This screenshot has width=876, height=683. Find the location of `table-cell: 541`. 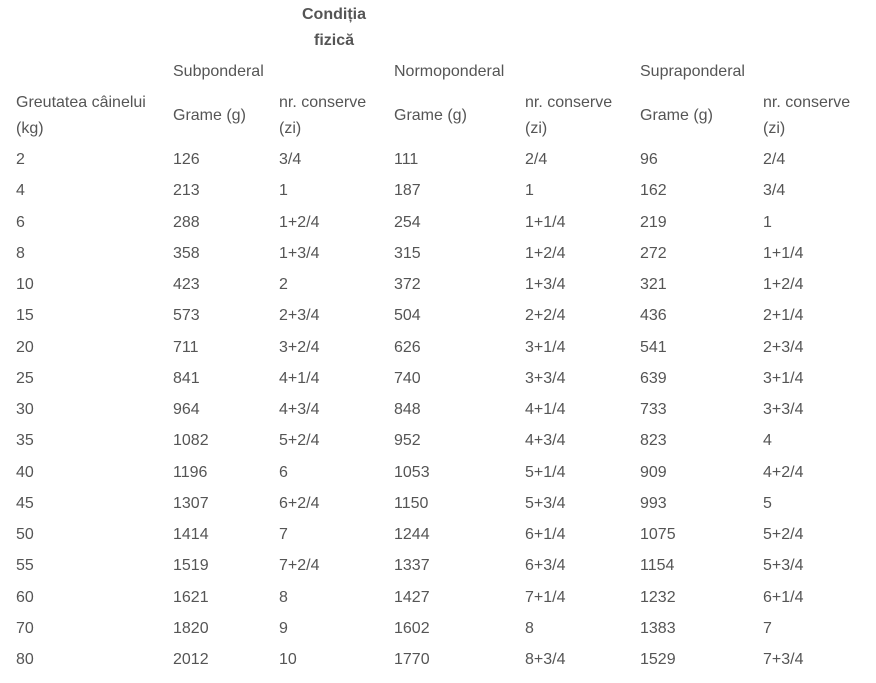

table-cell: 541 is located at coordinates (653, 347).